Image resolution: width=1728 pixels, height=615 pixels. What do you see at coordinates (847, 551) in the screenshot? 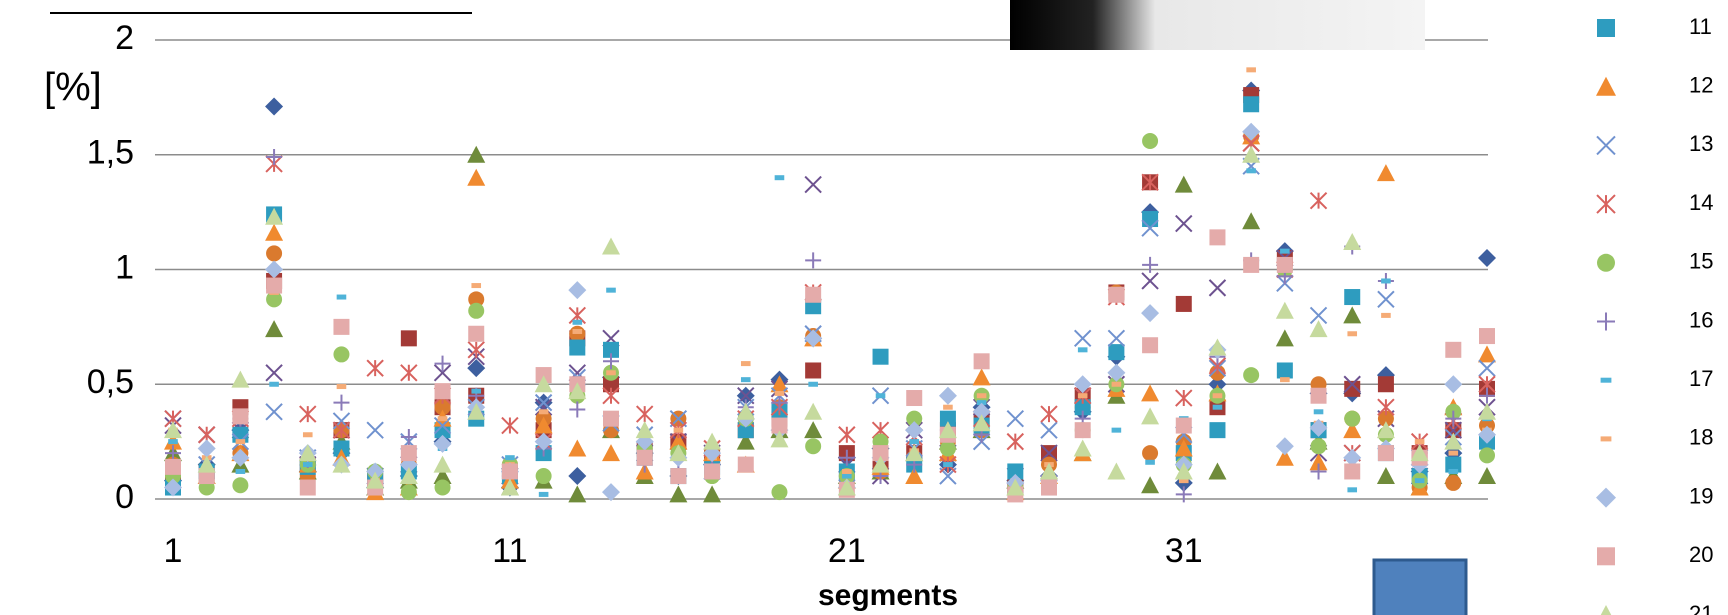
I see `x-tick-label: 21` at bounding box center [847, 551].